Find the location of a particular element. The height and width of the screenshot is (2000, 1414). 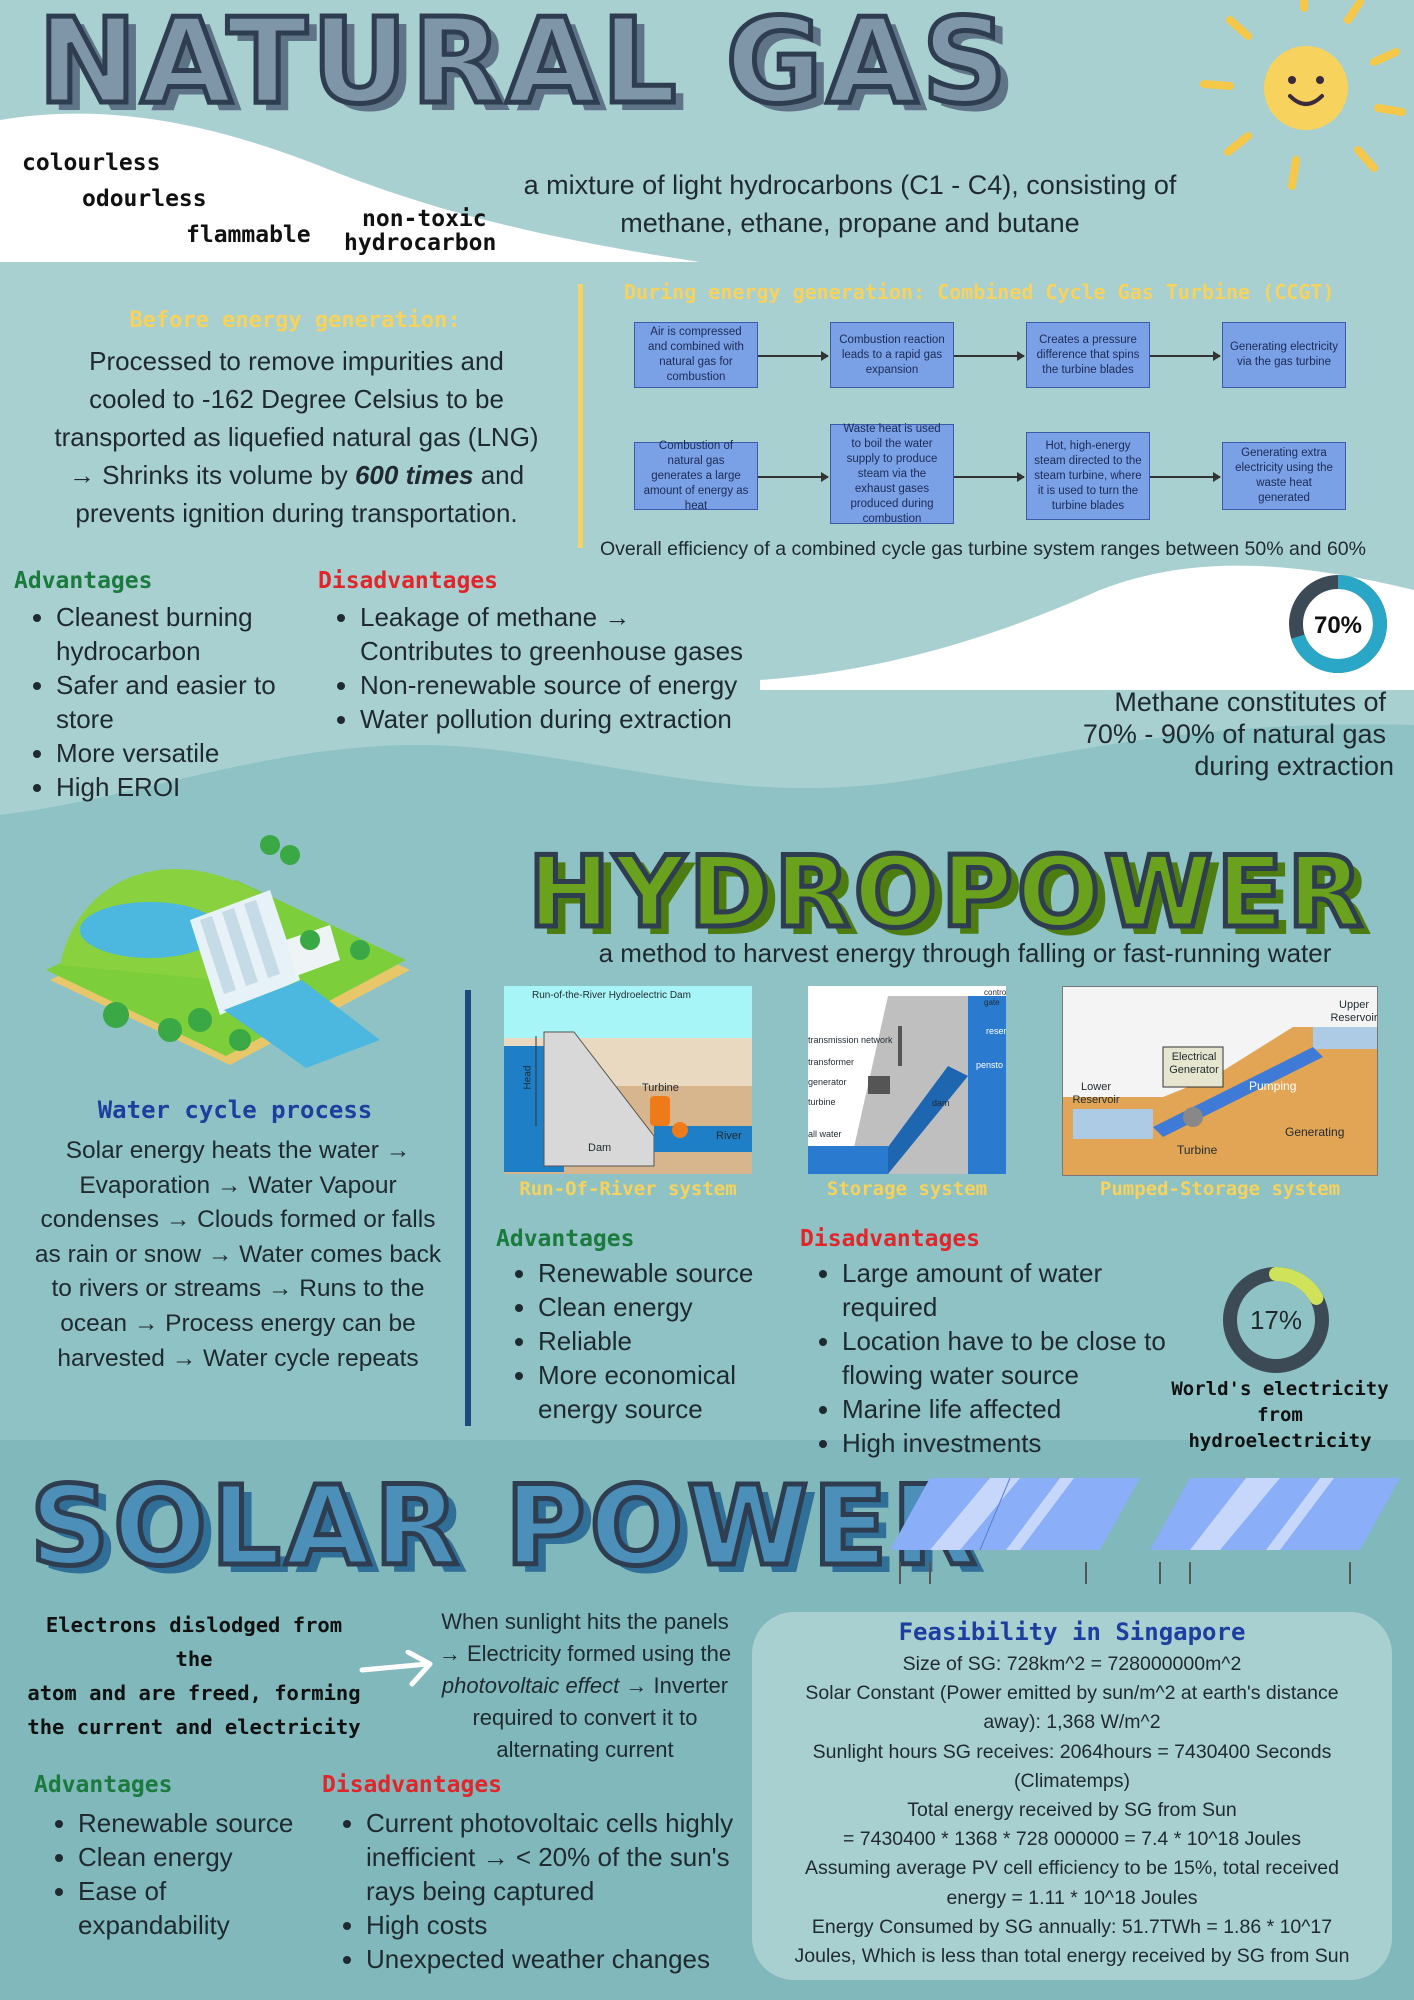

dam-illustration is located at coordinates (228, 951).